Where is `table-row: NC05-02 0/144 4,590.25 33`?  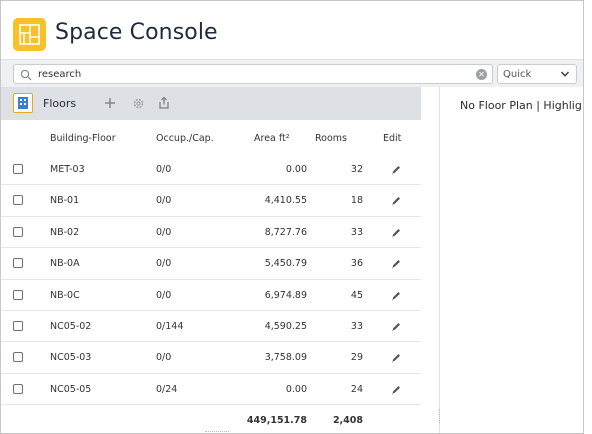 table-row: NC05-02 0/144 4,590.25 33 is located at coordinates (211, 327).